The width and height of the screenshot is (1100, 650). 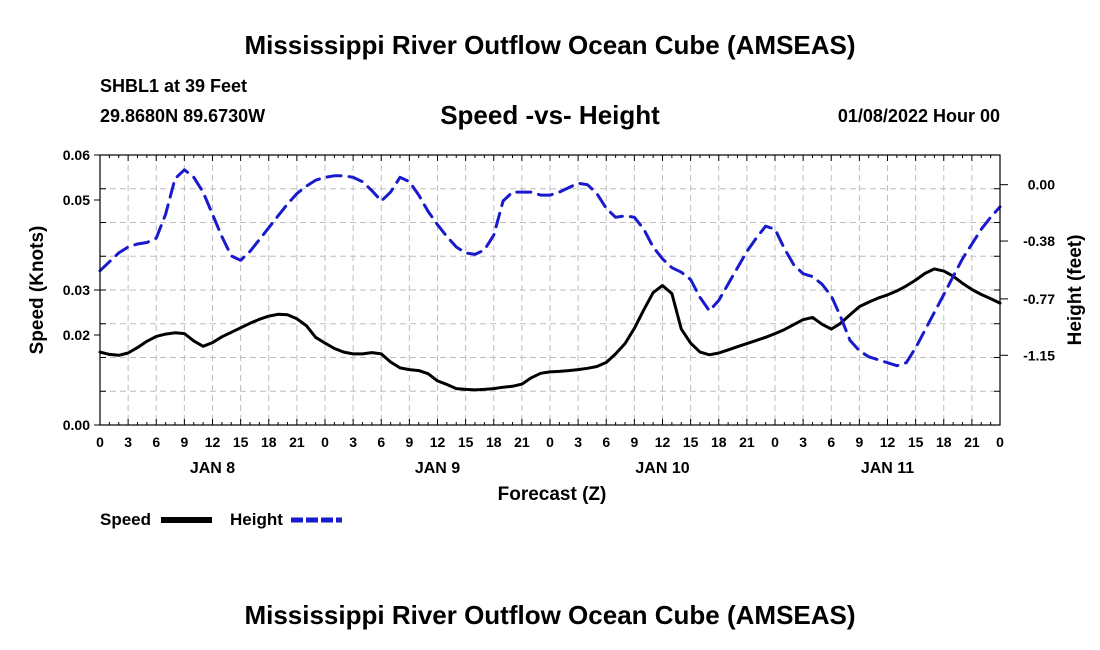 What do you see at coordinates (662, 468) in the screenshot?
I see `day-label: JAN 10` at bounding box center [662, 468].